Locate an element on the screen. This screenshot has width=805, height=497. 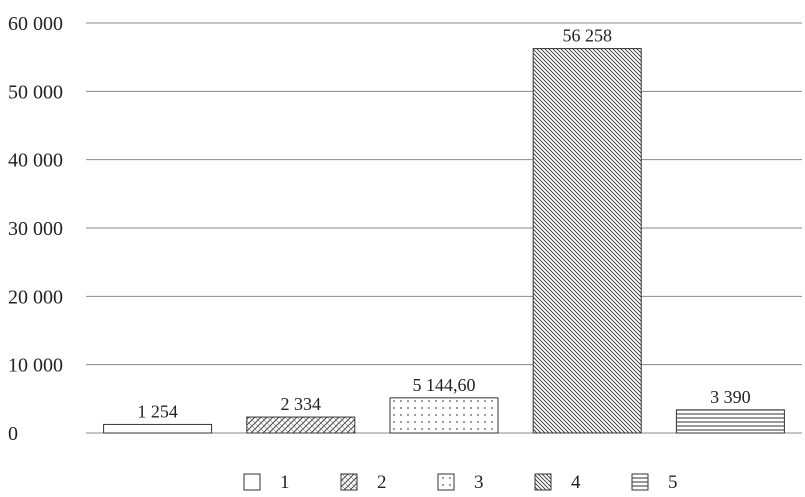
data-label-1: 1 254 is located at coordinates (157, 411).